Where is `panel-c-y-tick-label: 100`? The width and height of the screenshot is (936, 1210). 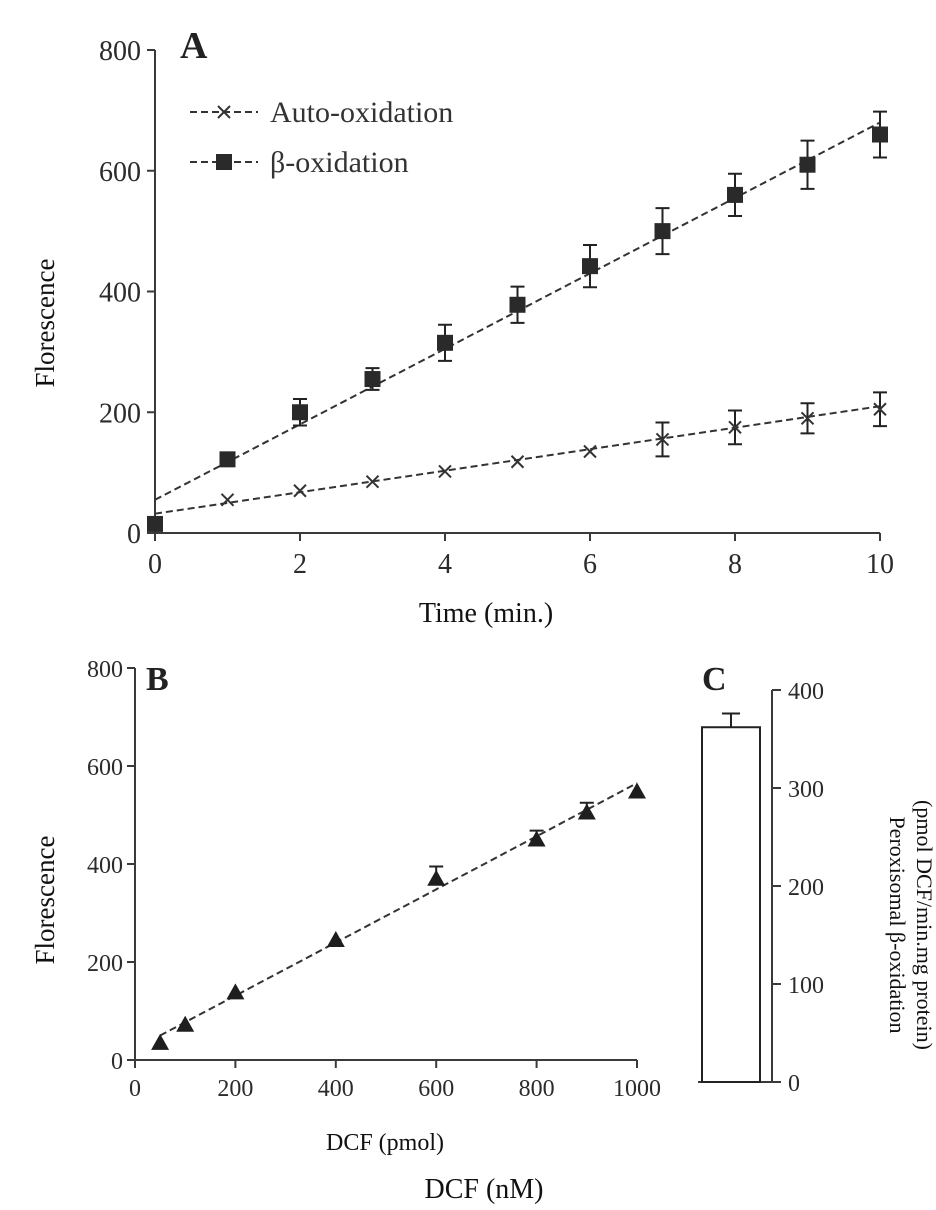
panel-c-y-tick-label: 100 is located at coordinates (806, 986).